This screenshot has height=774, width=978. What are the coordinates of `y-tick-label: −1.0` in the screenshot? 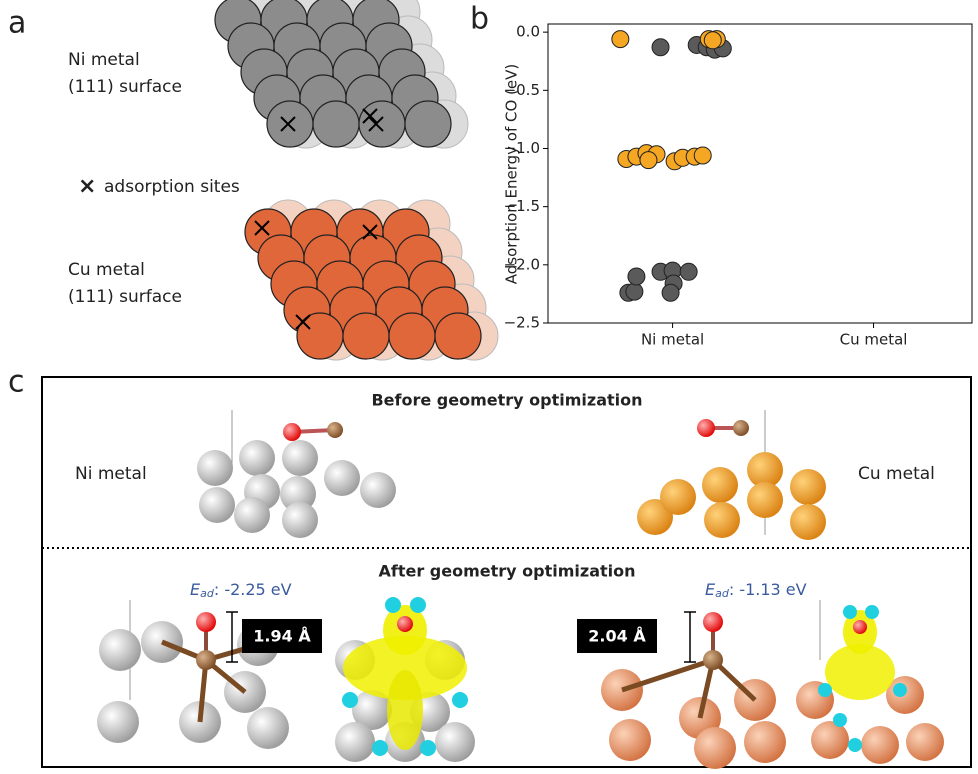 It's located at (522, 148).